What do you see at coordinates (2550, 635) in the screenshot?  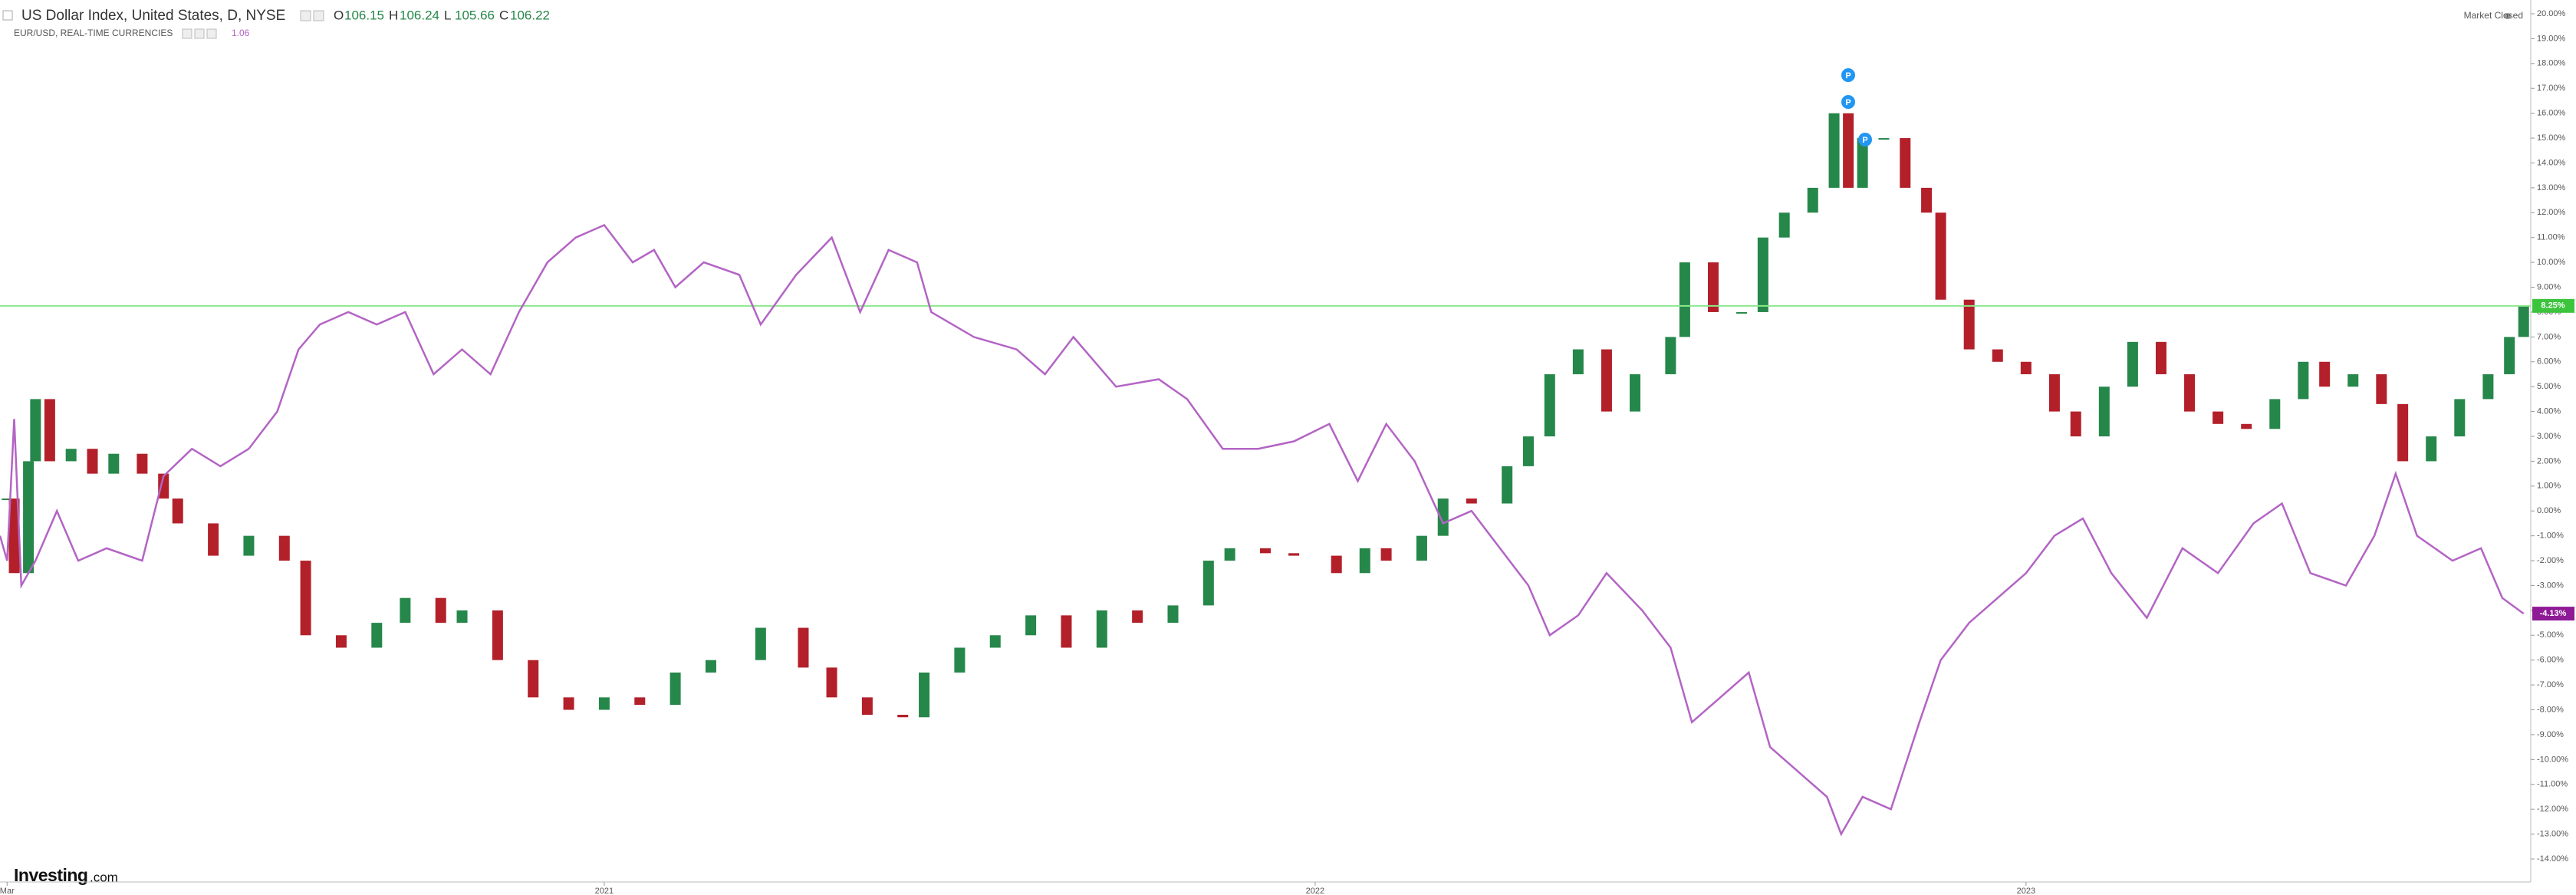 I see `y-tick-label: -5.00%` at bounding box center [2550, 635].